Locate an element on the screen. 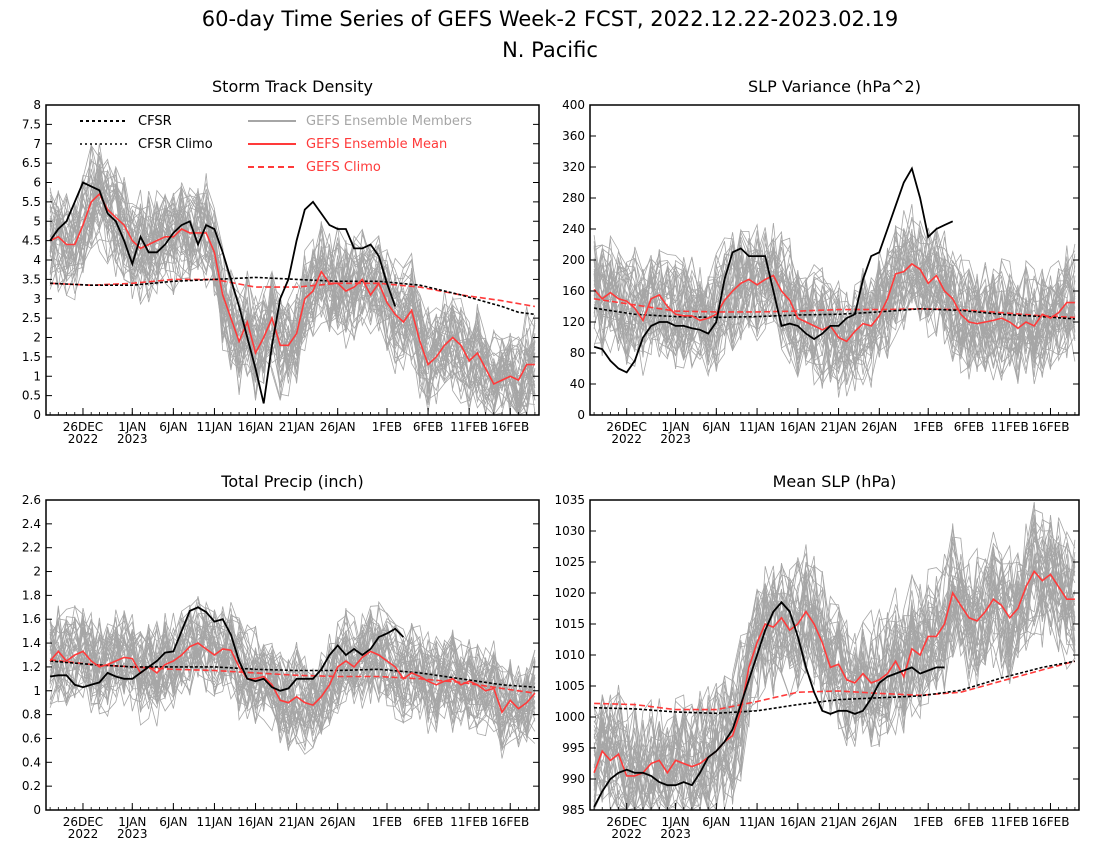 The image size is (1100, 850). y-tick-label: 0.5 is located at coordinates (31, 396).